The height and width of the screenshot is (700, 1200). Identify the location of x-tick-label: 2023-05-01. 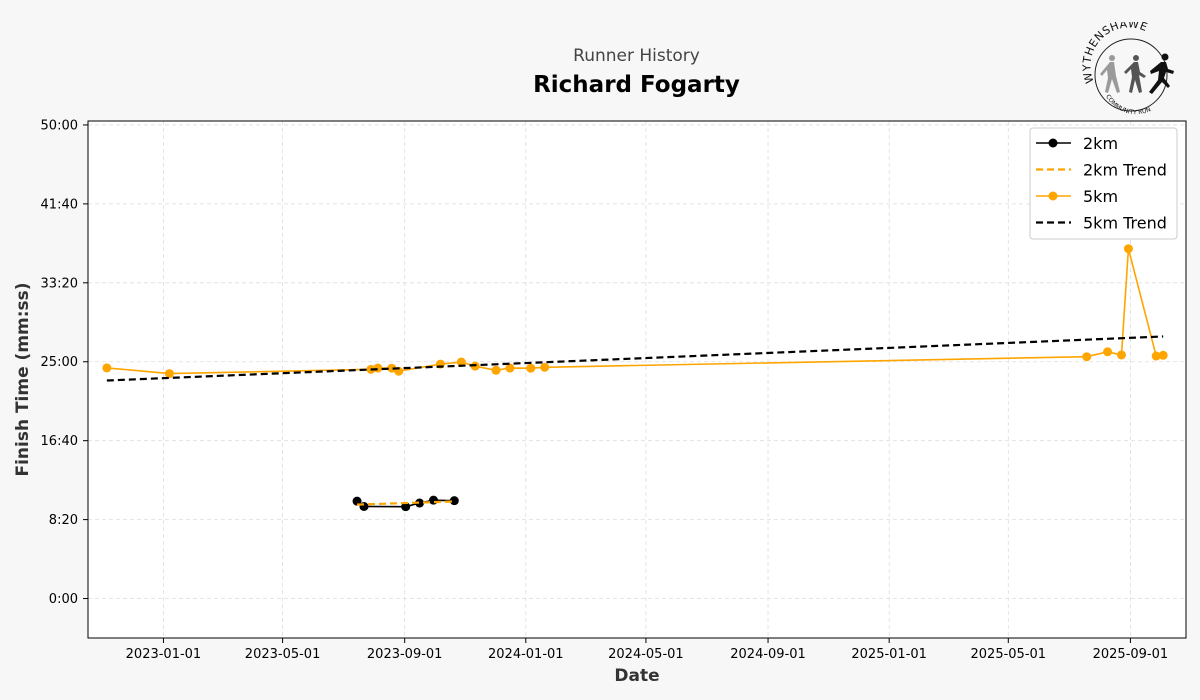
(283, 654).